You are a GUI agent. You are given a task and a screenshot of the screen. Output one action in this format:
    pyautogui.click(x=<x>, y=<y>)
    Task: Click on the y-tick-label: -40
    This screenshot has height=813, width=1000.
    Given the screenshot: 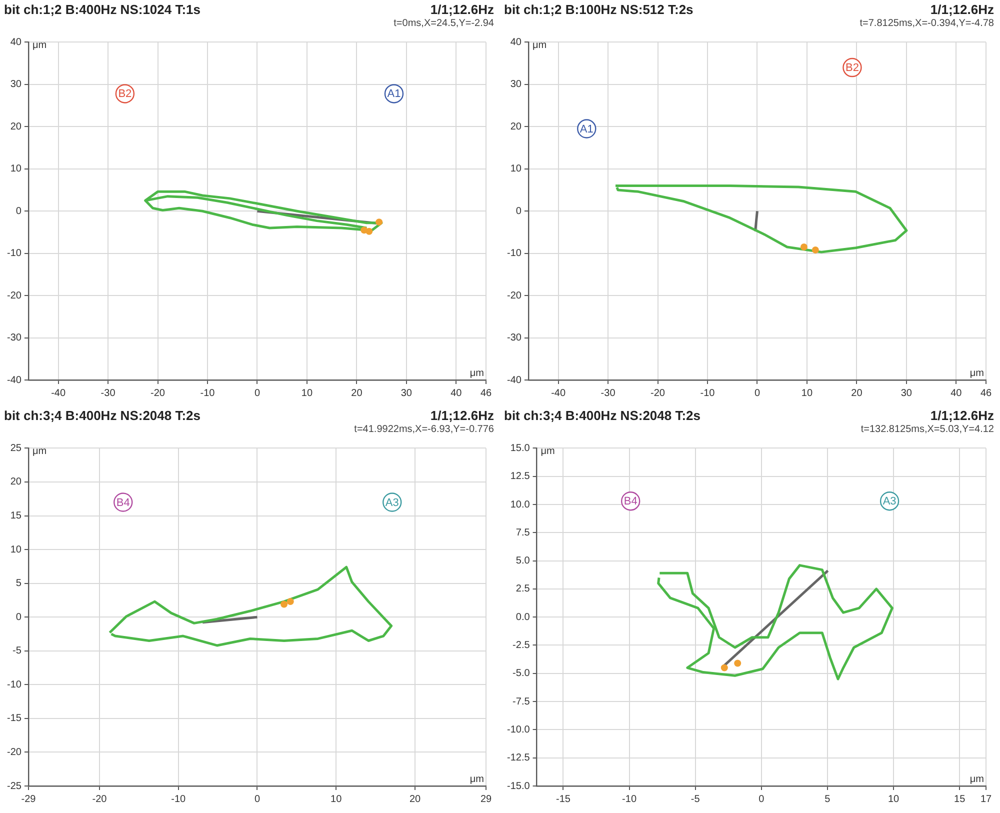 What is the action you would take?
    pyautogui.click(x=514, y=380)
    